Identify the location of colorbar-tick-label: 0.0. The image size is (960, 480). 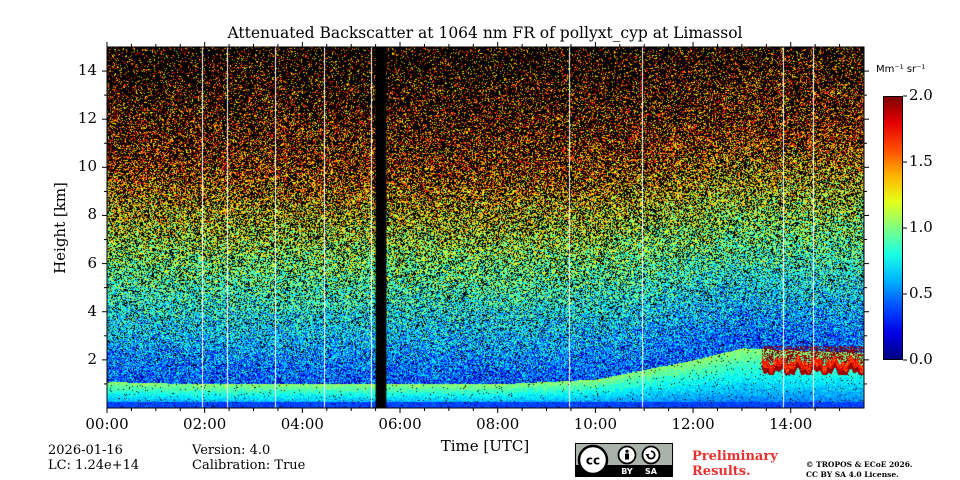
(921, 359).